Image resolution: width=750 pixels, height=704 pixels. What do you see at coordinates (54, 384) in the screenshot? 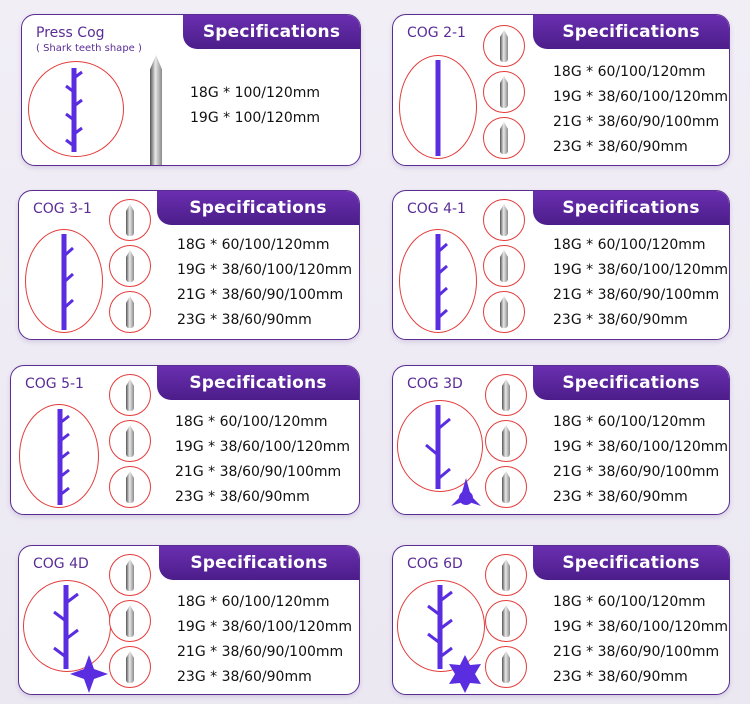
I see `card-title: COG 5-1` at bounding box center [54, 384].